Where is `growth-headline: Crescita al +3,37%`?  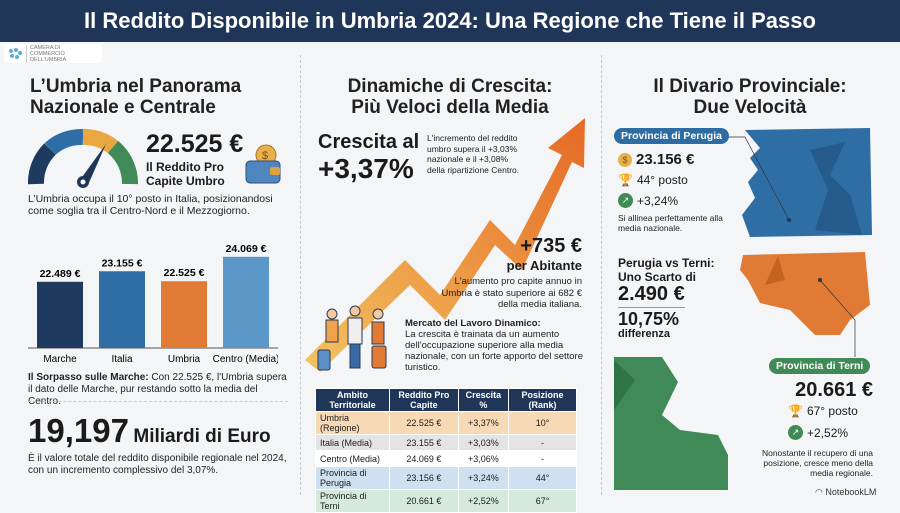
growth-headline: Crescita al +3,37% is located at coordinates (369, 157).